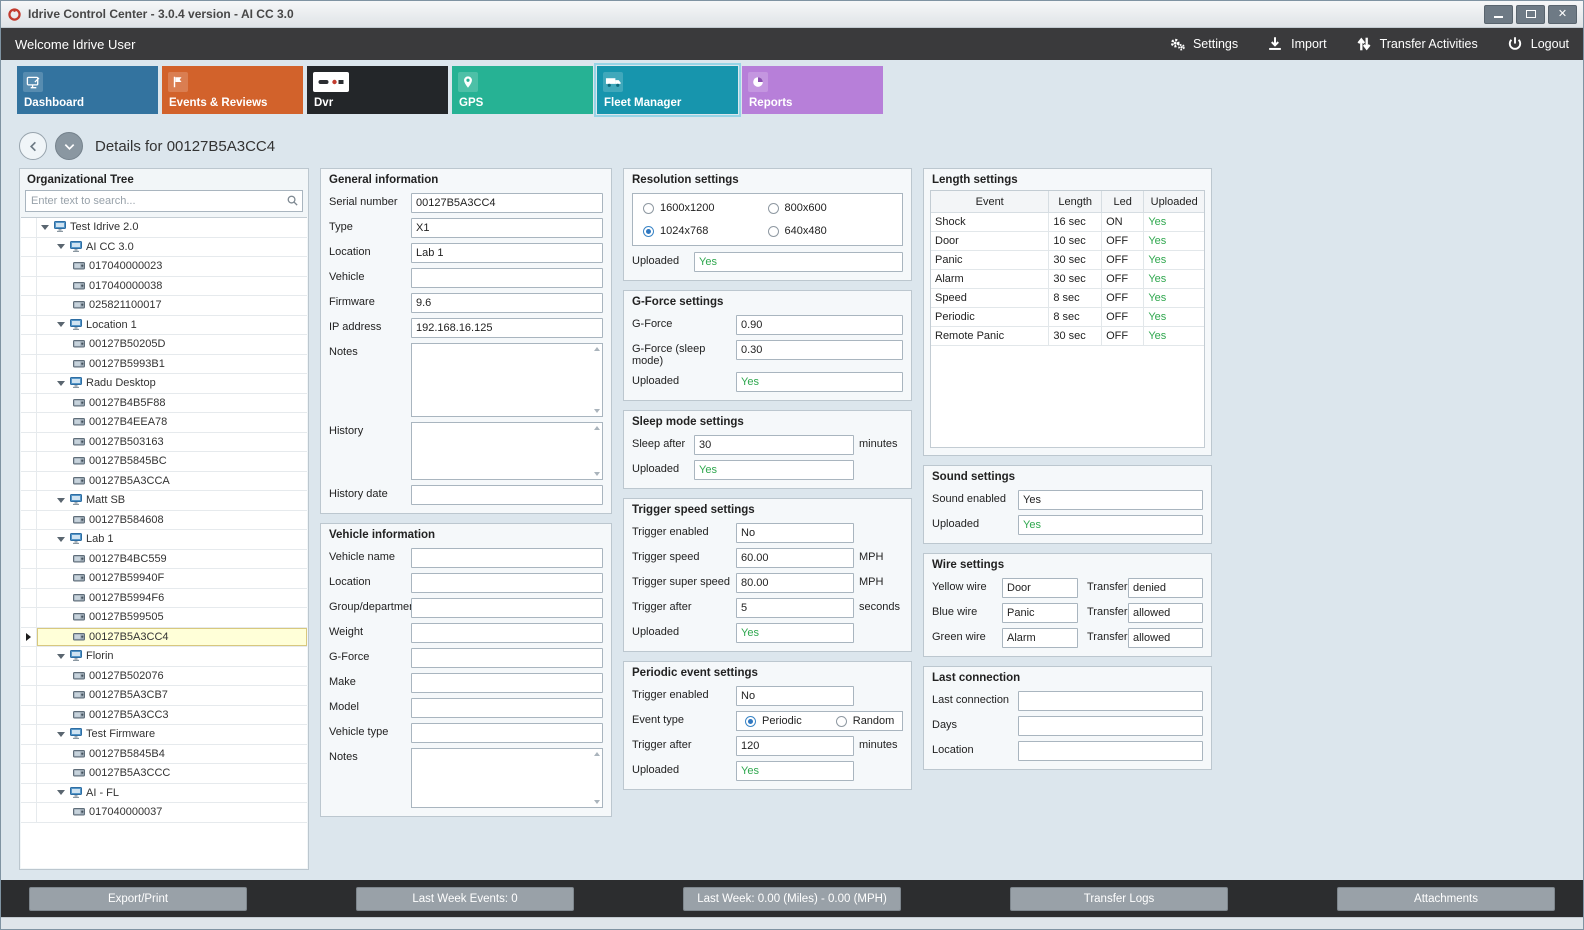 This screenshot has width=1584, height=930. What do you see at coordinates (774, 445) in the screenshot?
I see `field-input-sleep-after` at bounding box center [774, 445].